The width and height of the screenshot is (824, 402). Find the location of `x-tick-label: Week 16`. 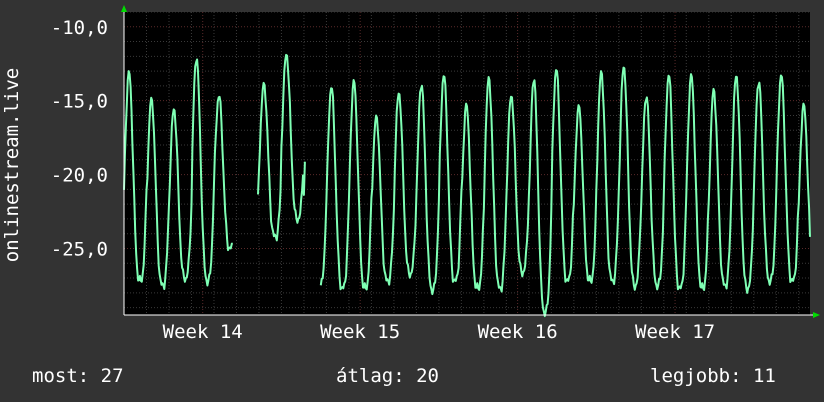

x-tick-label: Week 16 is located at coordinates (518, 332).